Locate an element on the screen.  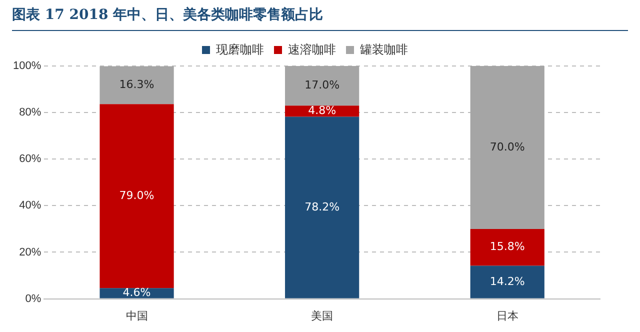
data-label: 78.2% is located at coordinates (322, 207).